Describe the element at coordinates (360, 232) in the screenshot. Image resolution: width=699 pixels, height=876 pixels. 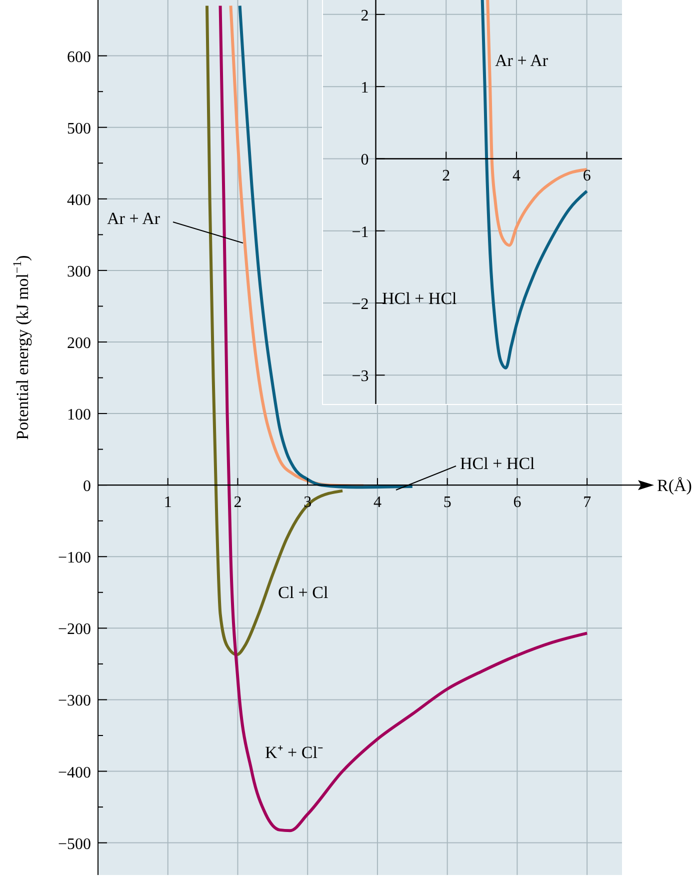
I see `y-tick-label: −1` at that location.